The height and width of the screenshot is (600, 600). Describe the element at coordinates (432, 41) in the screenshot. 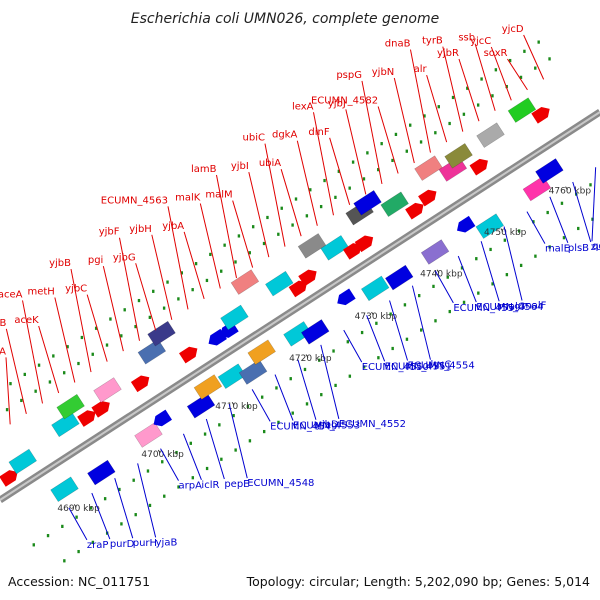

I see `gene-label: tyrB` at that location.